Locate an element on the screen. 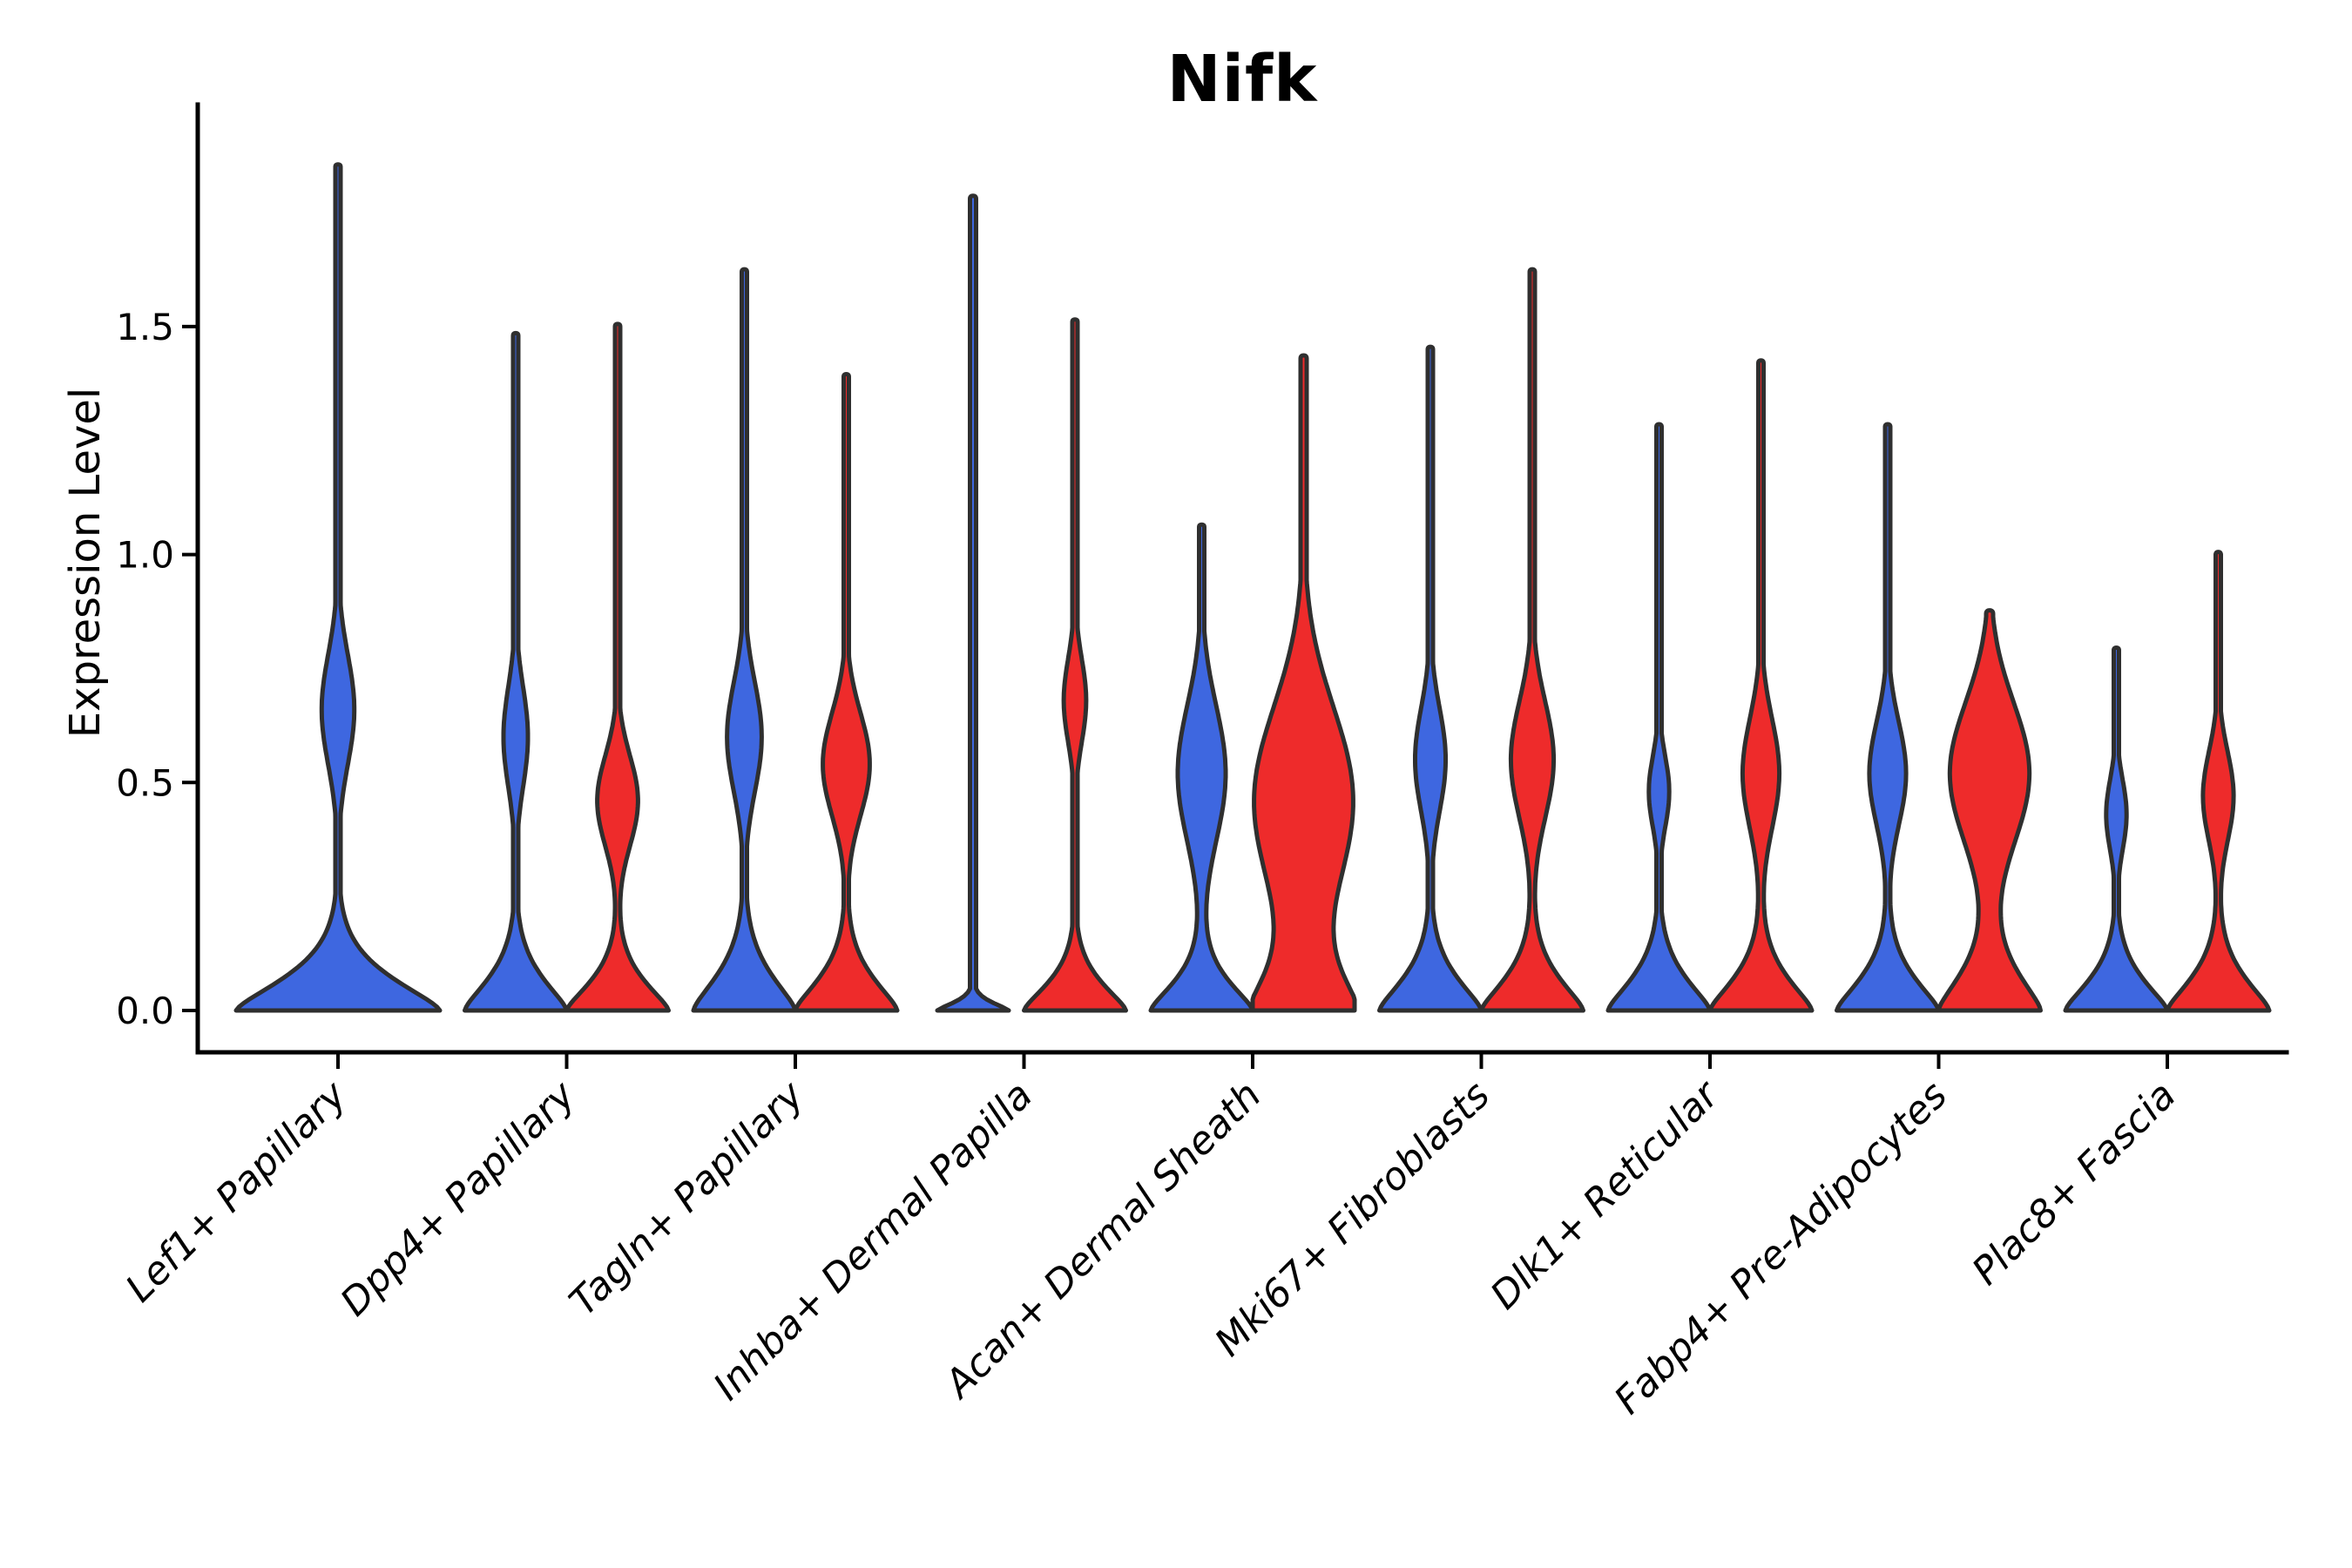 The width and height of the screenshot is (2352, 1568). violin-dlk1-reticular-red is located at coordinates (1761, 685).